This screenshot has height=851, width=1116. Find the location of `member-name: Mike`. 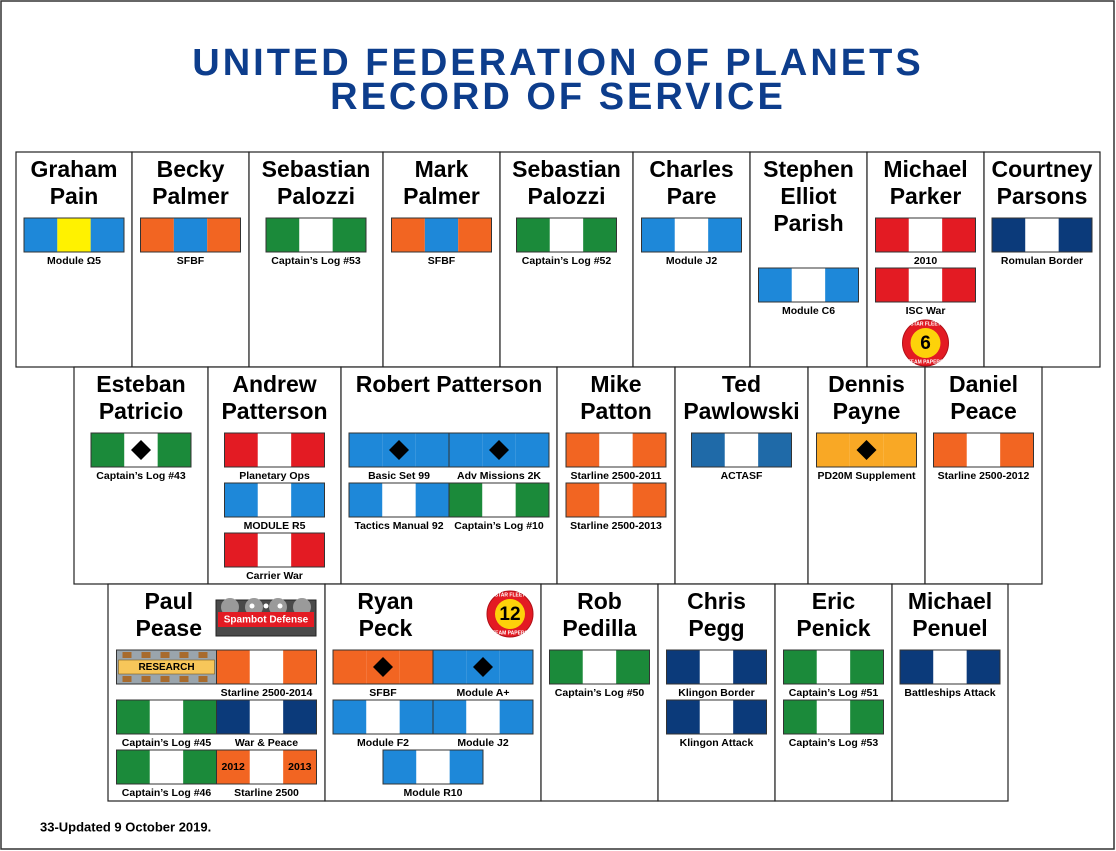

member-name: Mike is located at coordinates (615, 384).